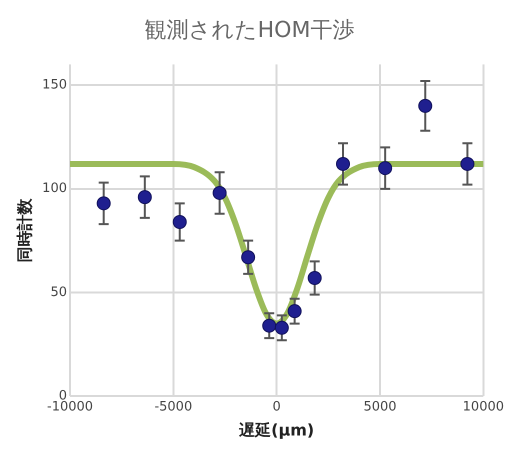 Image resolution: width=515 pixels, height=457 pixels. Describe the element at coordinates (483, 406) in the screenshot. I see `x-tick-label: 10000` at that location.